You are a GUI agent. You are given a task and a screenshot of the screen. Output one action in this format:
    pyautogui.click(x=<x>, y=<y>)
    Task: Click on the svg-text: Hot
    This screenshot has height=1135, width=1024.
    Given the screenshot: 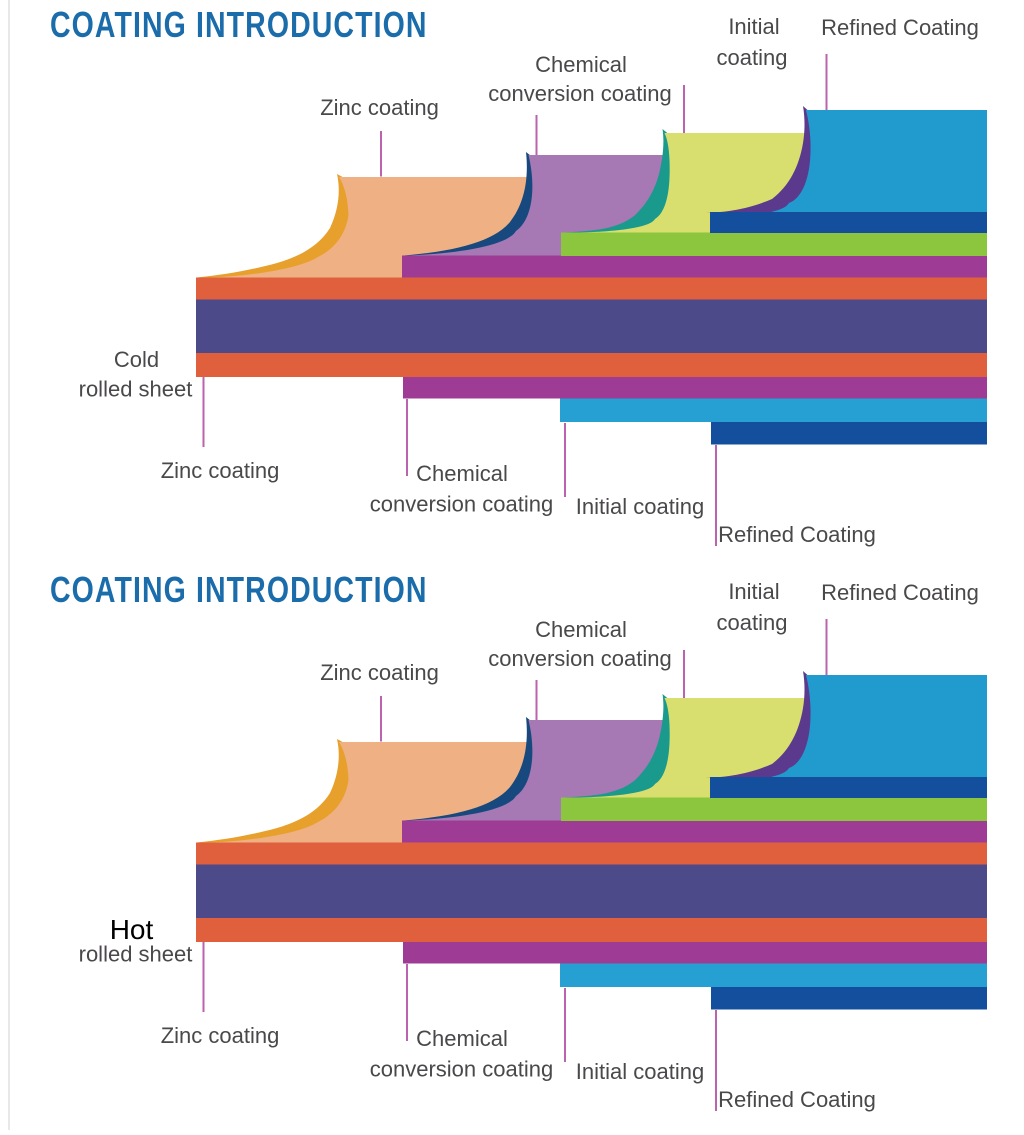 What is the action you would take?
    pyautogui.click(x=132, y=929)
    